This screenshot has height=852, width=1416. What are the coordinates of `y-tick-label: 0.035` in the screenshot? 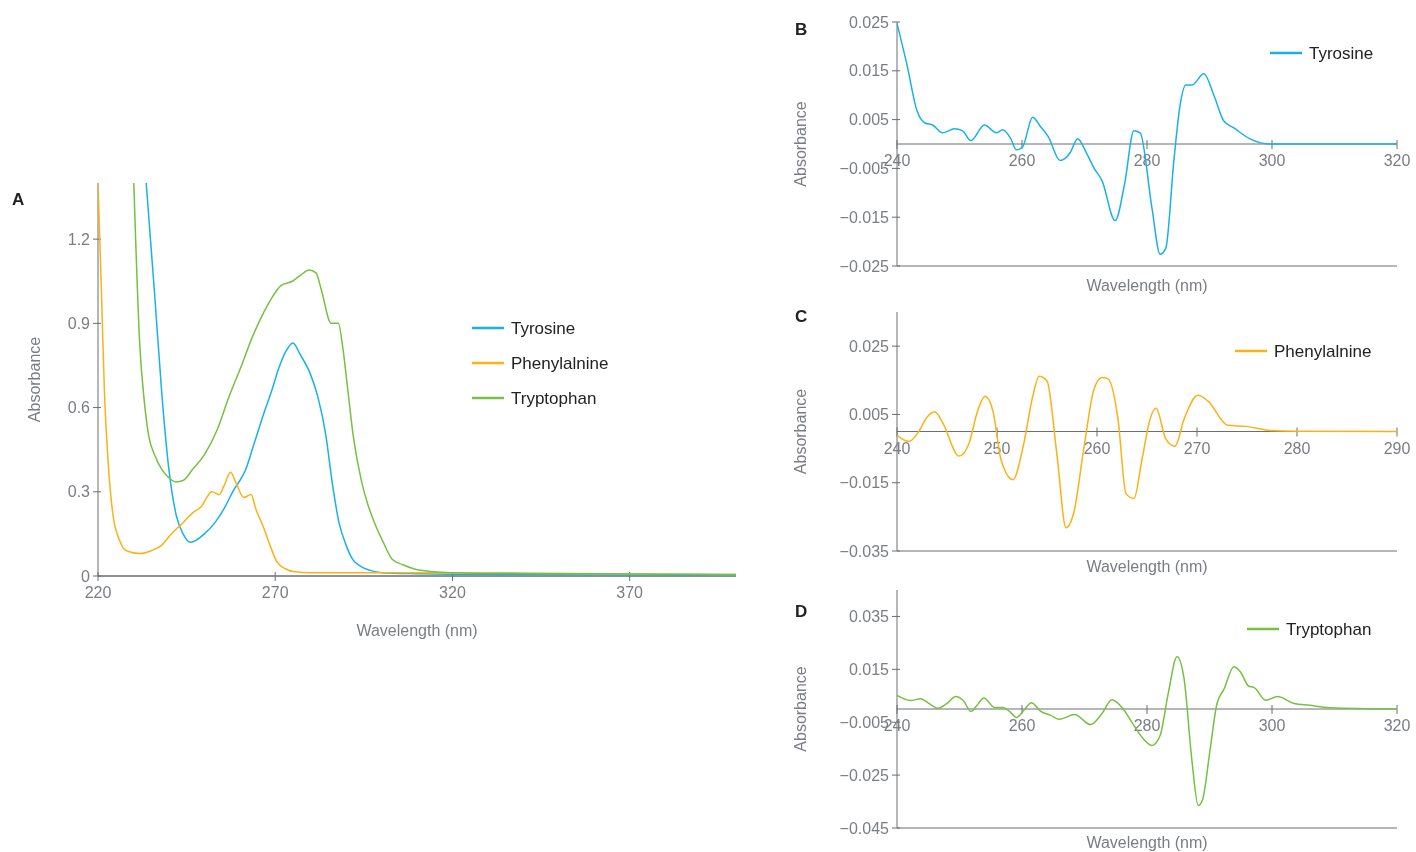 It's located at (869, 617).